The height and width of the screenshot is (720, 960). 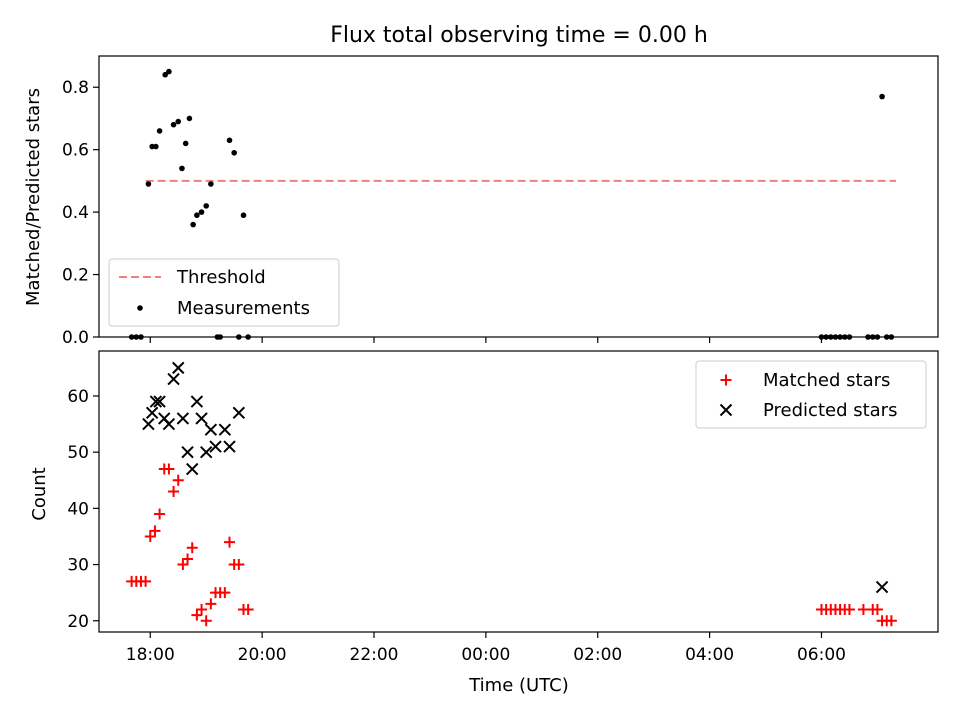 I want to click on x-tick-label: 04:00, so click(x=709, y=655).